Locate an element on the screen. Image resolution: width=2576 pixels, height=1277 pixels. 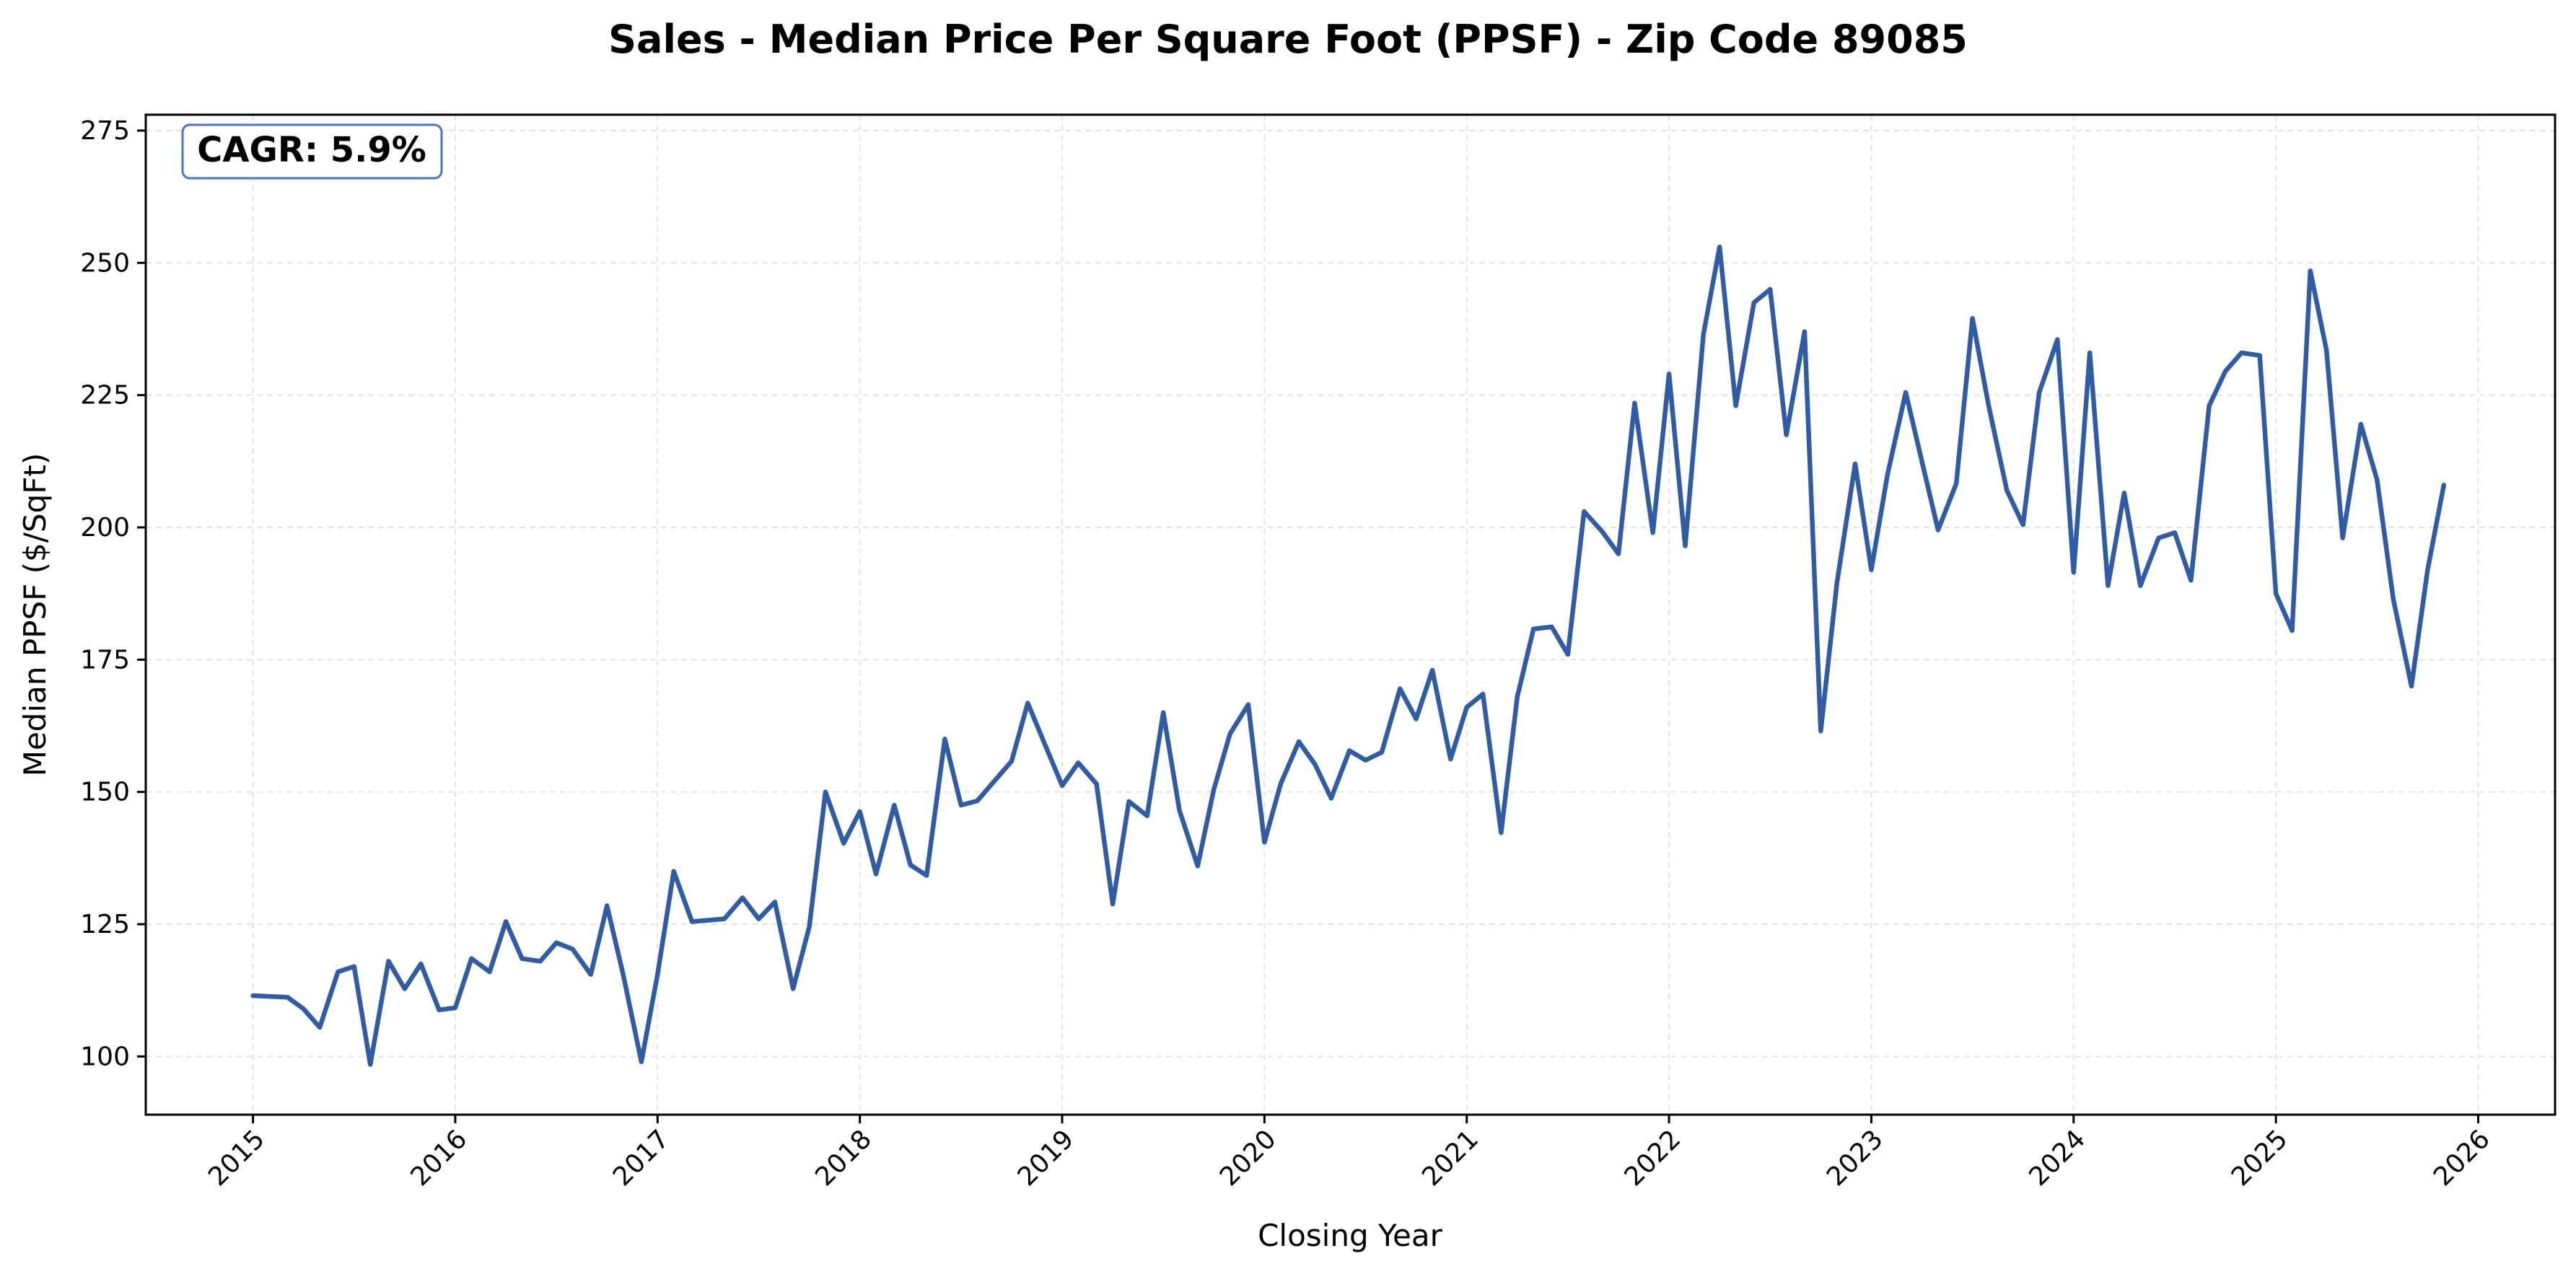
y-tick-label: 225 is located at coordinates (105, 396).